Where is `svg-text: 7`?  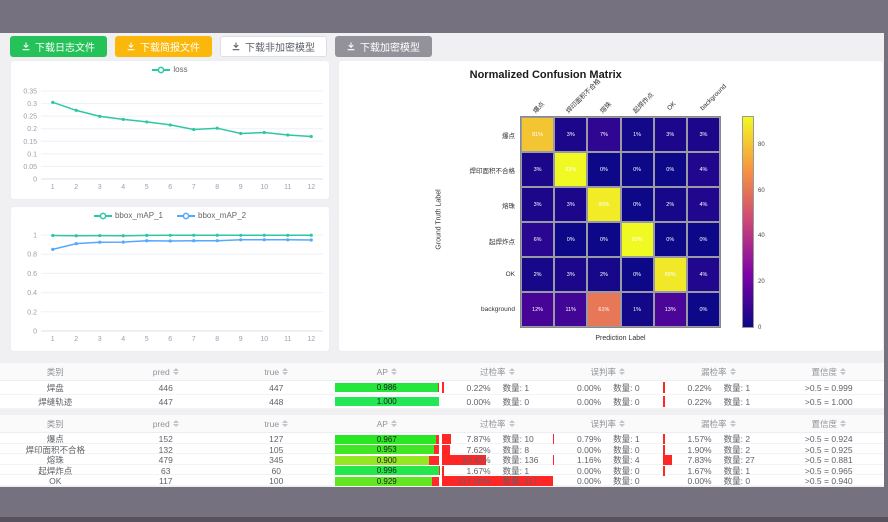
svg-text: 7 is located at coordinates (194, 187).